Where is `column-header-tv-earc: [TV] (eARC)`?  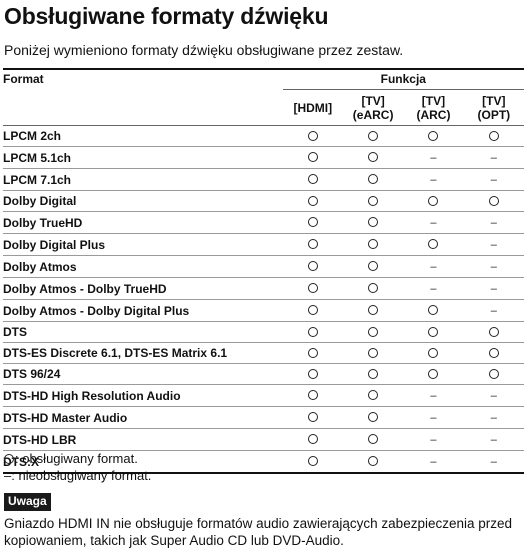 column-header-tv-earc: [TV] (eARC) is located at coordinates (373, 107).